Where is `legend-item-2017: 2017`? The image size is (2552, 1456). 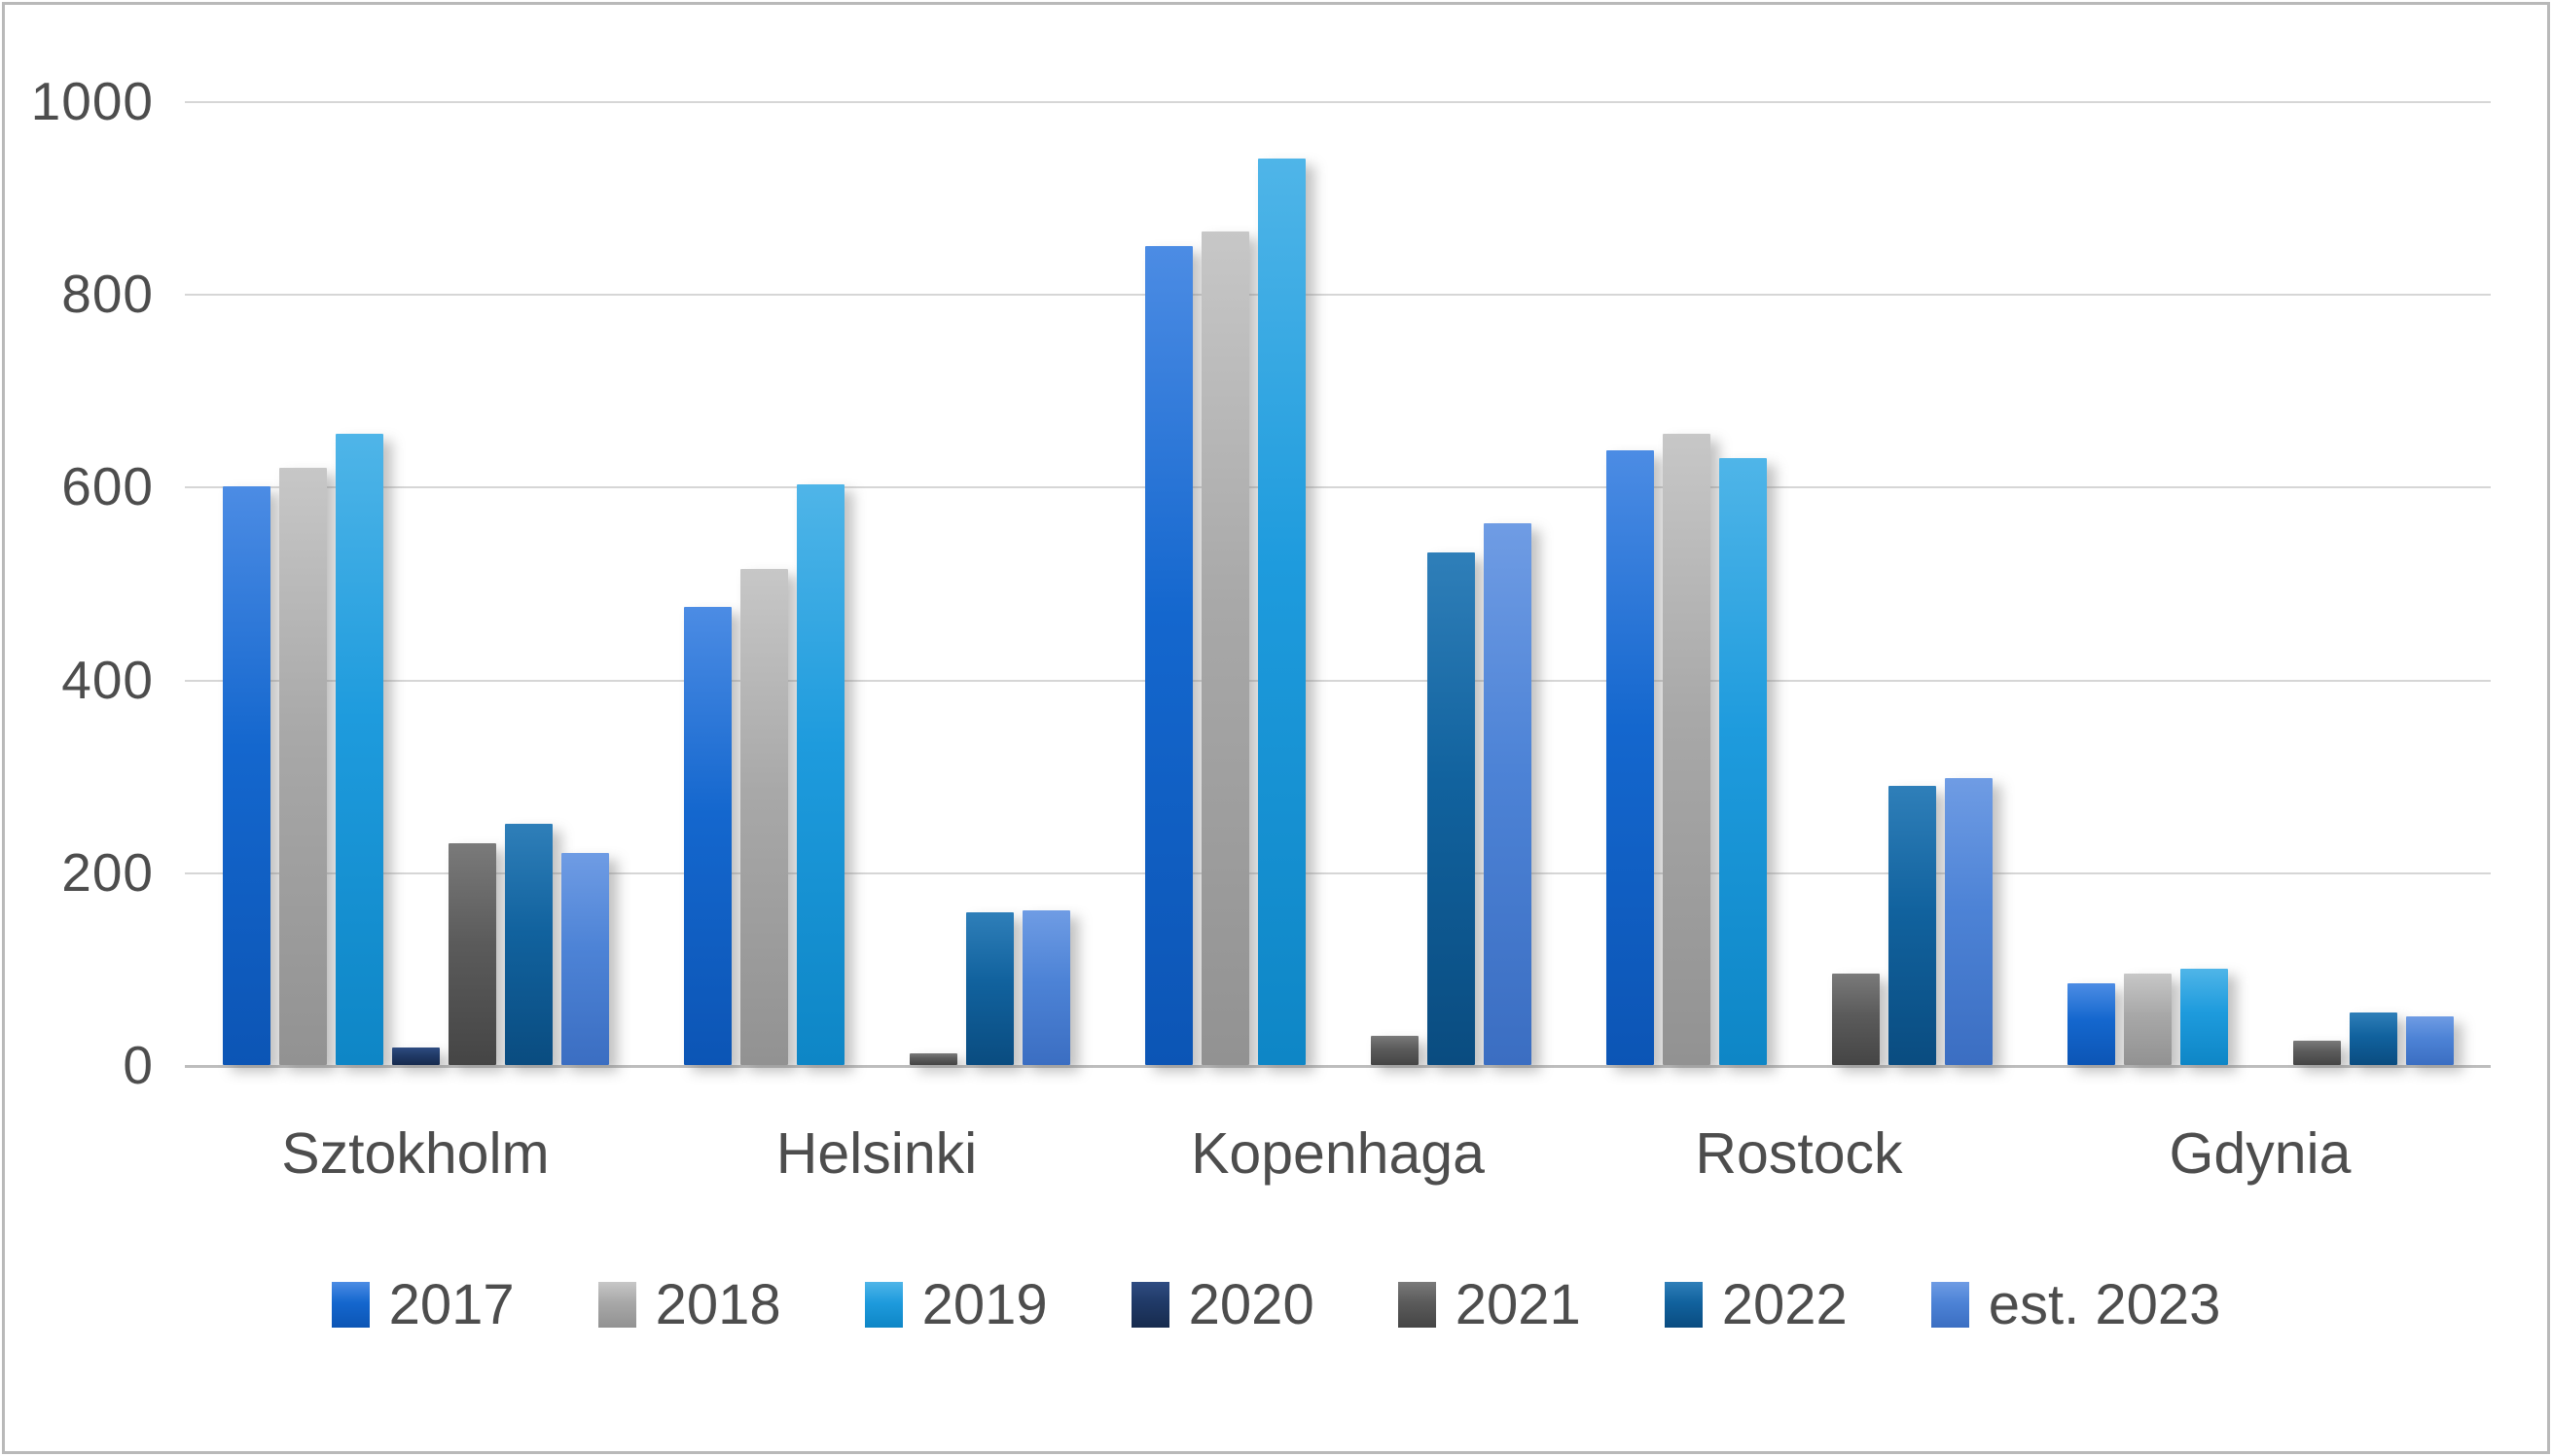 legend-item-2017: 2017 is located at coordinates (423, 1304).